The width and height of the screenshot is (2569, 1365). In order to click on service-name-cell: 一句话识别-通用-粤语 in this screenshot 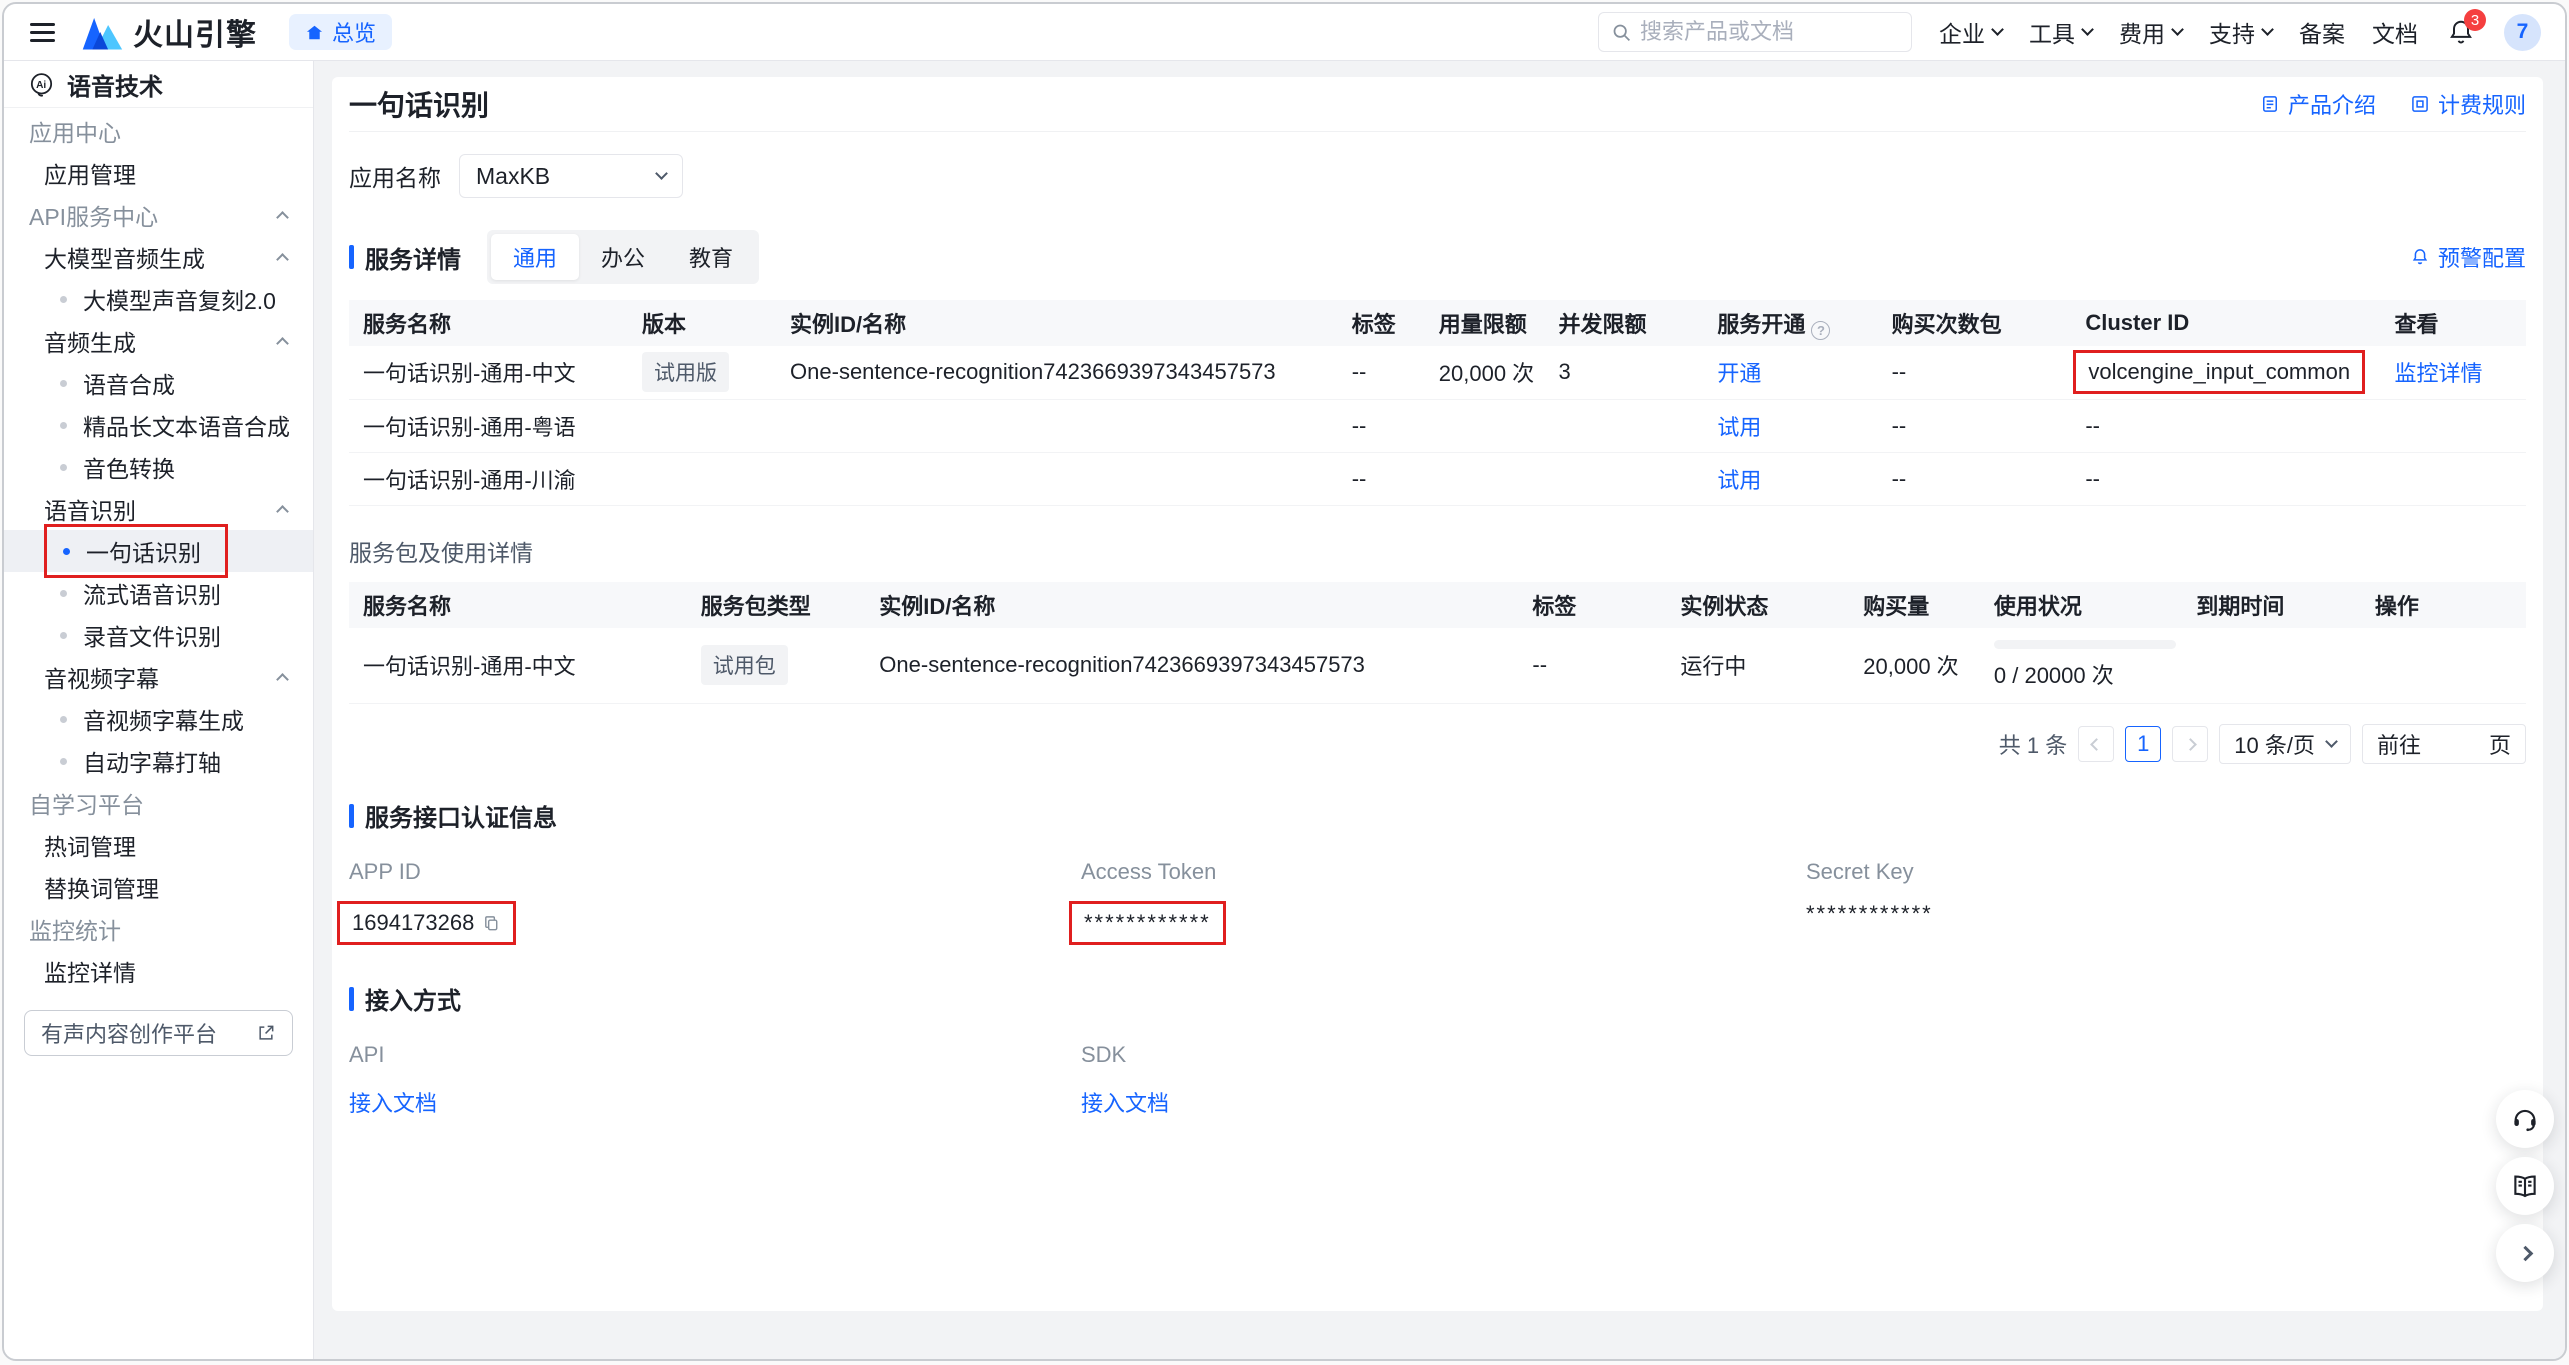, I will do `click(490, 426)`.